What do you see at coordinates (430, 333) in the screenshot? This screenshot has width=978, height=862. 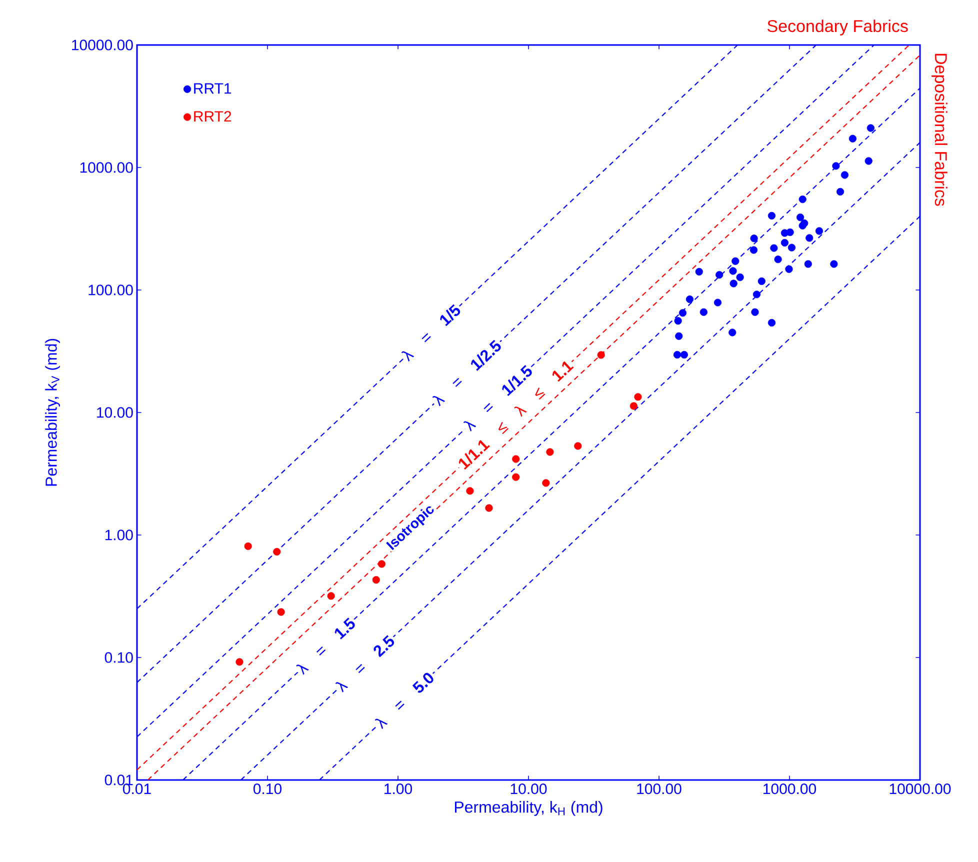 I see `text: λ = 1/5` at bounding box center [430, 333].